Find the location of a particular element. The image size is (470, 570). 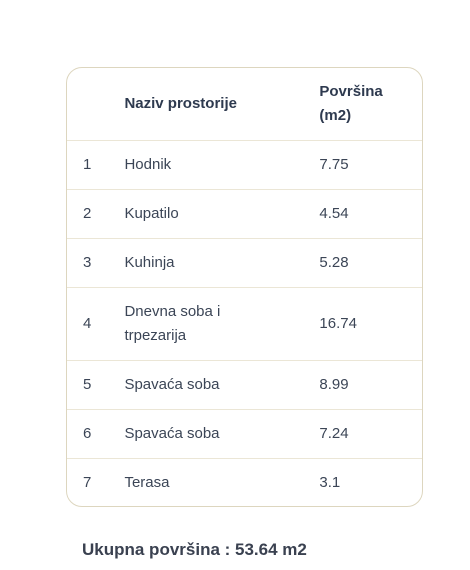

column-header-room-name: Naziv prostorije is located at coordinates (180, 103).